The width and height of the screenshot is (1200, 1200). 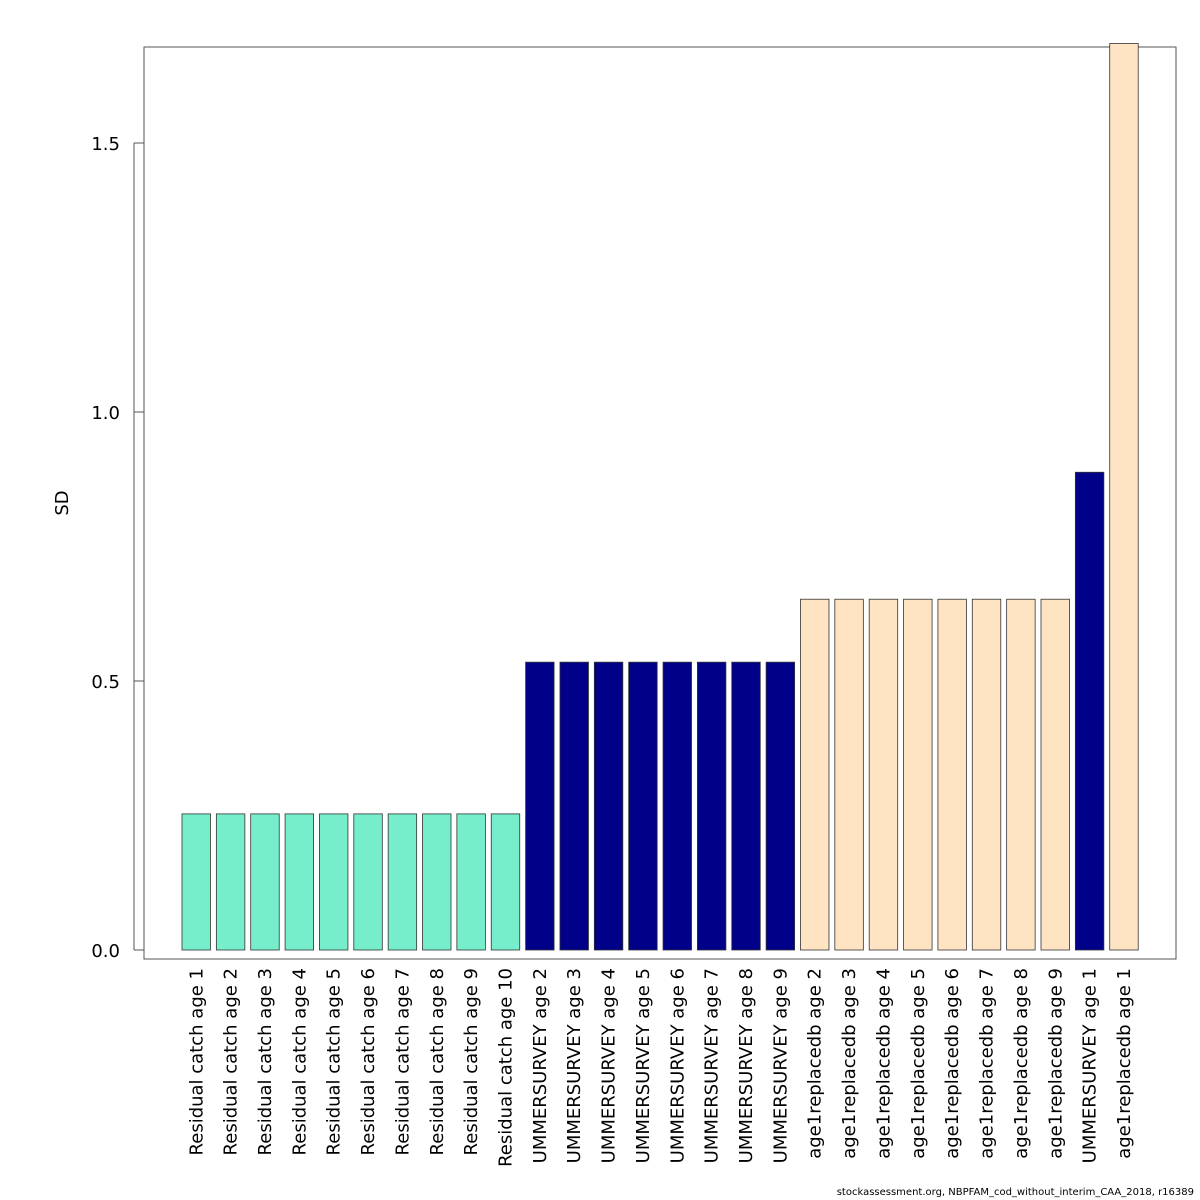 I want to click on x-tick-label: UMMERSURVEY age 4, so click(x=609, y=1065).